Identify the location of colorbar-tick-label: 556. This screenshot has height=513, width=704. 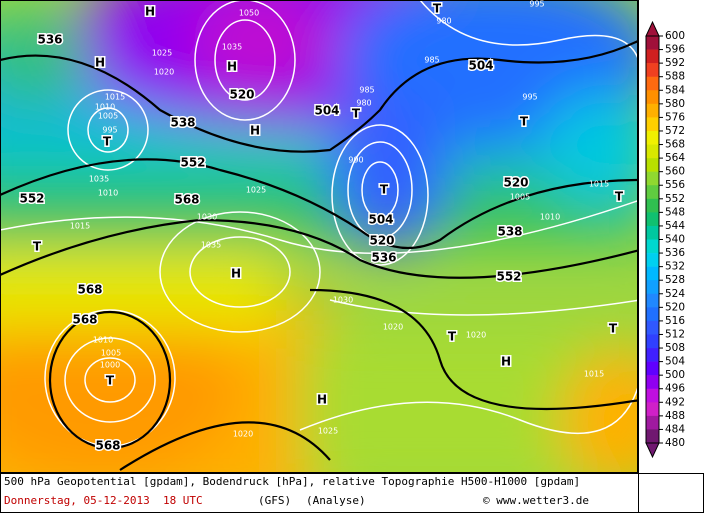
(675, 185).